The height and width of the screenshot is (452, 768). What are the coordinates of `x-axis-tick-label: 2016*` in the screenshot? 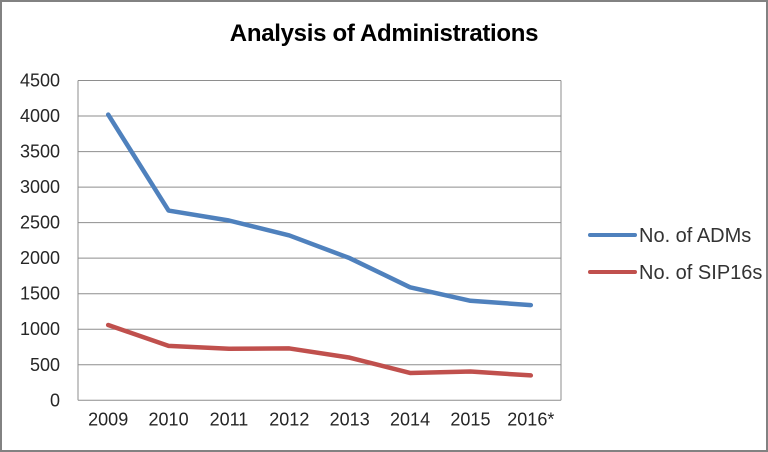 It's located at (530, 419).